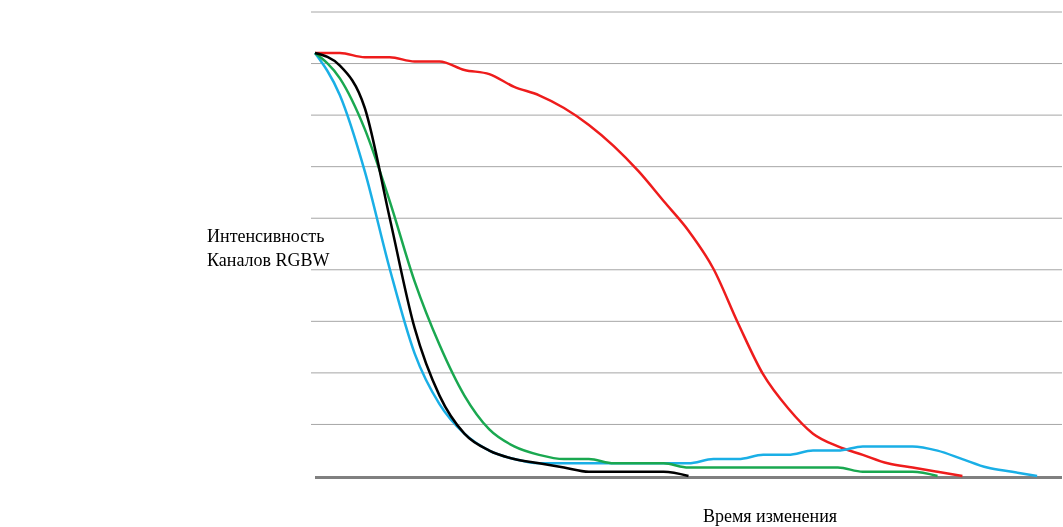  What do you see at coordinates (268, 248) in the screenshot?
I see `y-axis-title: Интенсивность Каналов RGBW` at bounding box center [268, 248].